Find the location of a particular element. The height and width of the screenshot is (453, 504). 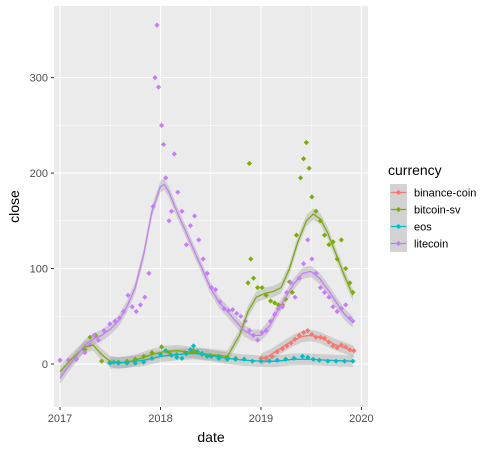

legend-label-litecoin: litecoin is located at coordinates (431, 245).